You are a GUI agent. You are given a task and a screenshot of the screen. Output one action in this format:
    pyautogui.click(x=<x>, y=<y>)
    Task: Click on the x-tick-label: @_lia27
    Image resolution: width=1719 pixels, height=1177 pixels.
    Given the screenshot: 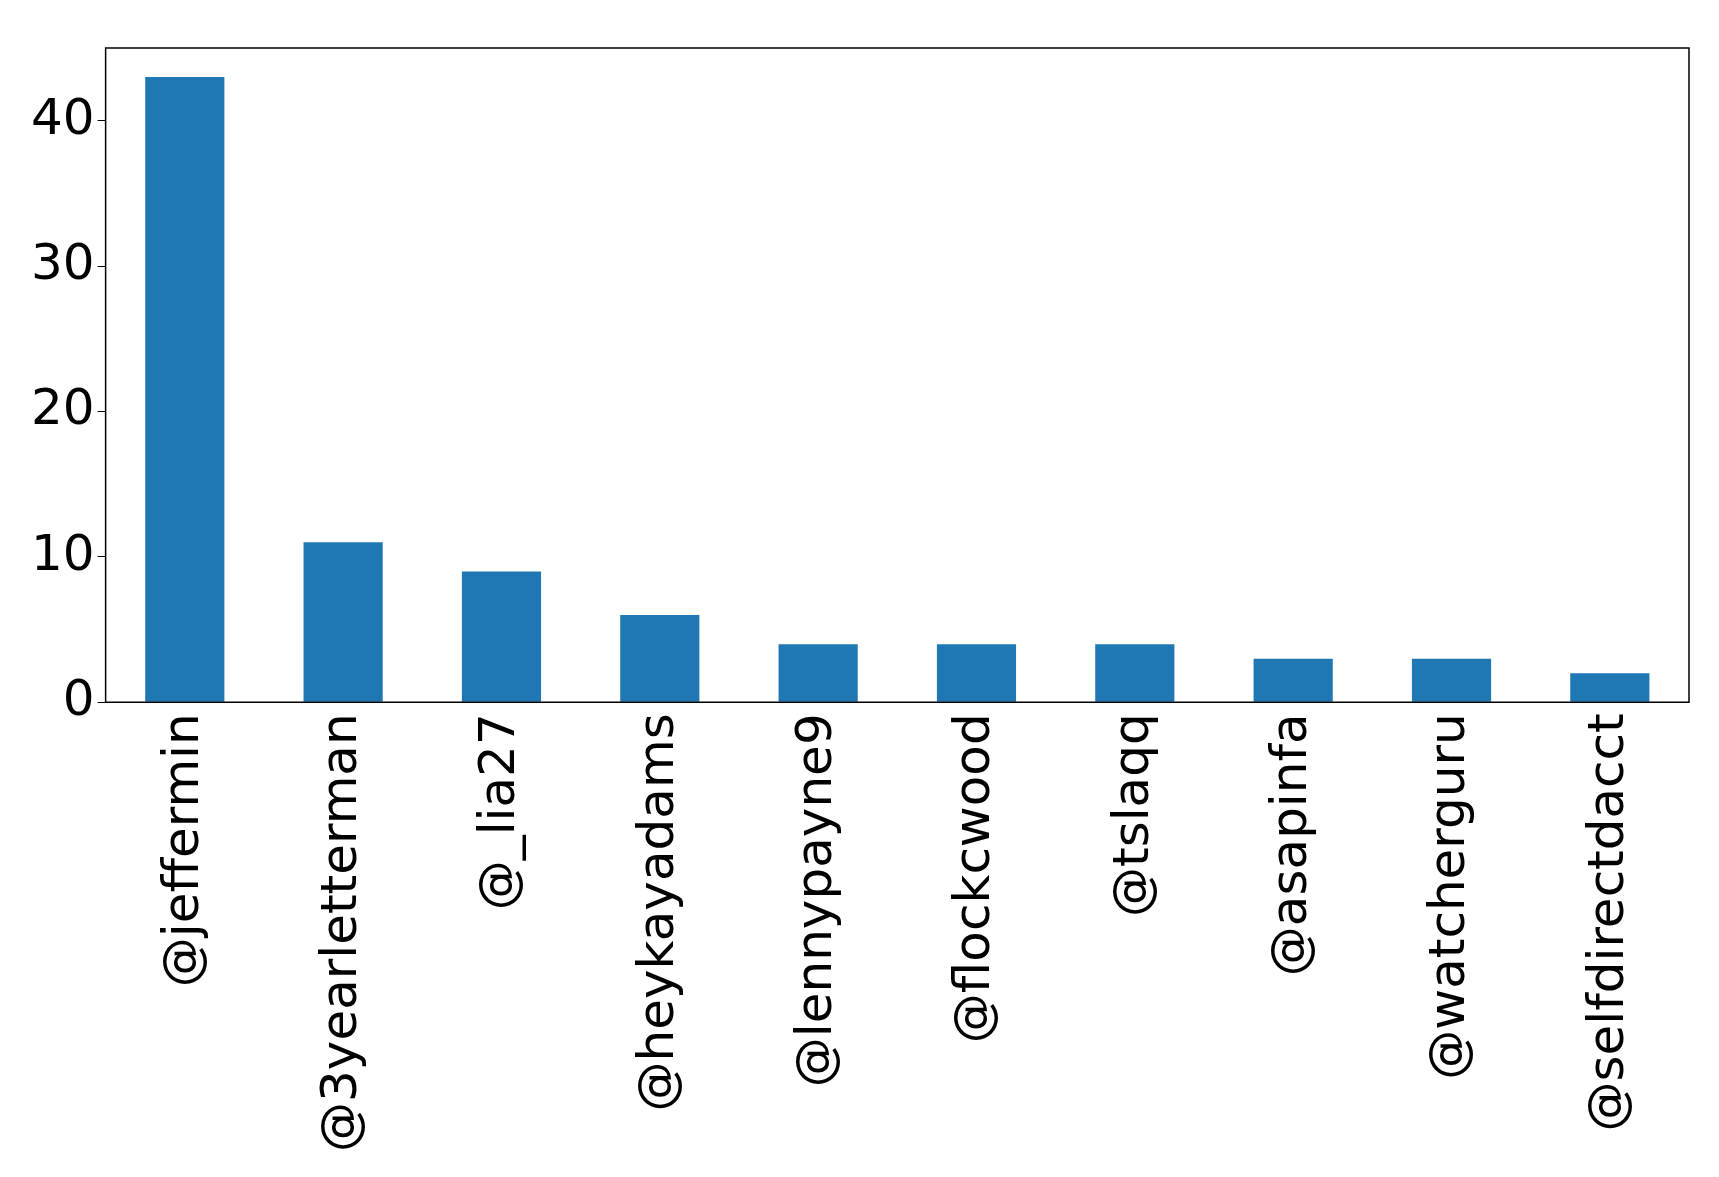 What is the action you would take?
    pyautogui.click(x=497, y=812)
    